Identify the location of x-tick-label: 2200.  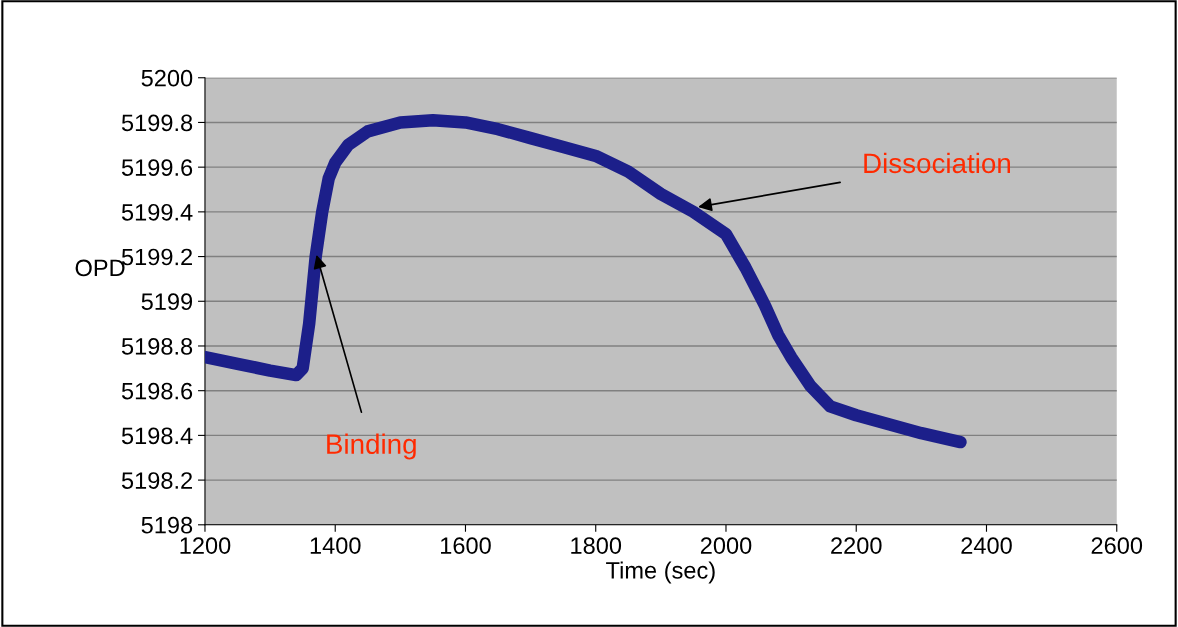
(856, 545).